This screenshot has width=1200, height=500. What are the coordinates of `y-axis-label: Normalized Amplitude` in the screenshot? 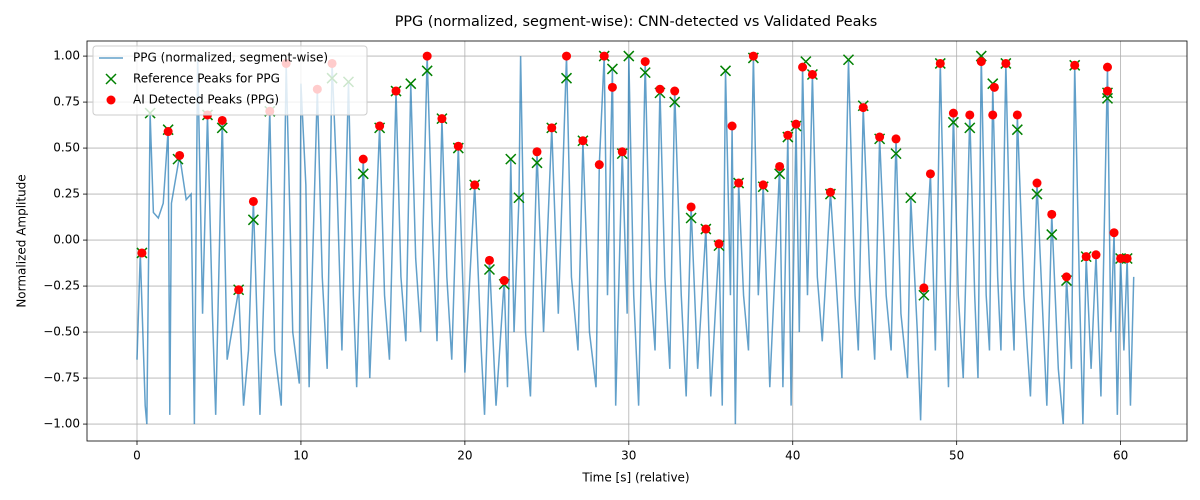 It's located at (22, 240).